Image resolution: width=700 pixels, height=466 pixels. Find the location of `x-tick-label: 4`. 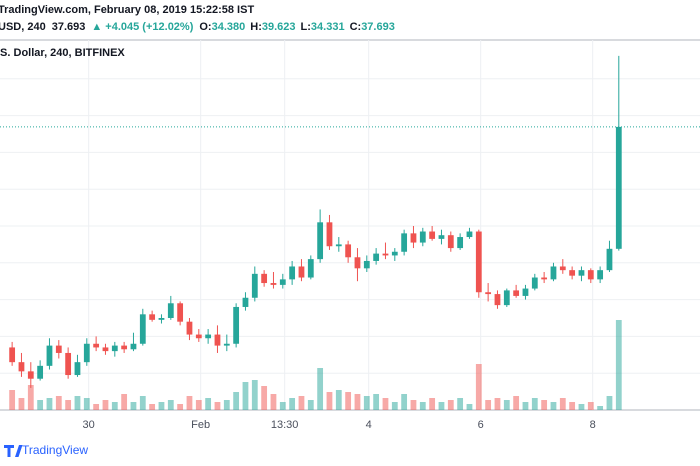

x-tick-label: 4 is located at coordinates (369, 425).